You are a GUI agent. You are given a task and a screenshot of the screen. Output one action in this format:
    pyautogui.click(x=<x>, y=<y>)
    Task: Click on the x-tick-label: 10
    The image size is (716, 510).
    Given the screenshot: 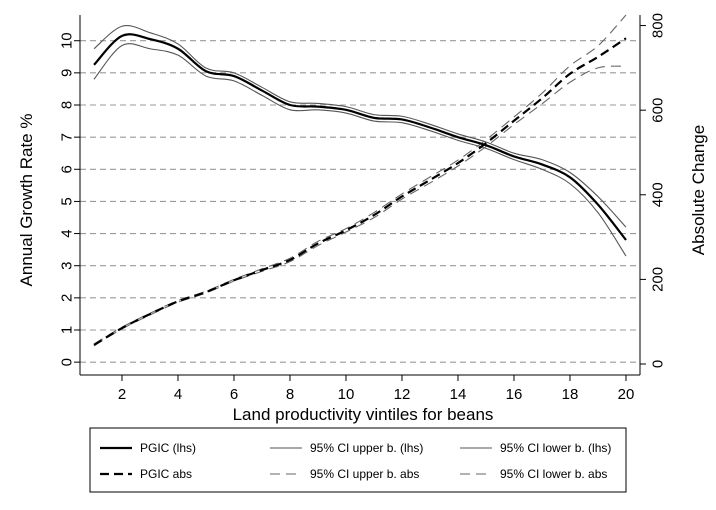 What is the action you would take?
    pyautogui.click(x=346, y=394)
    